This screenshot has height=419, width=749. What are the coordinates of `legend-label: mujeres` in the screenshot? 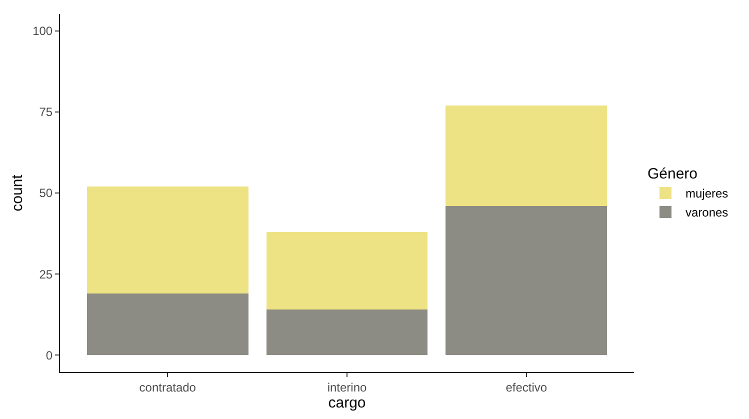 It's located at (706, 193).